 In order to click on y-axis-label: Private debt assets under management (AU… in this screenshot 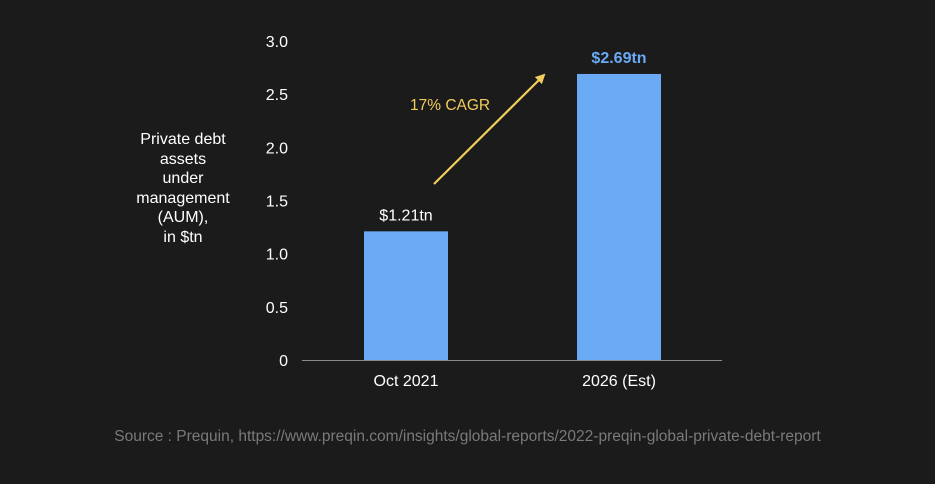, I will do `click(183, 188)`.